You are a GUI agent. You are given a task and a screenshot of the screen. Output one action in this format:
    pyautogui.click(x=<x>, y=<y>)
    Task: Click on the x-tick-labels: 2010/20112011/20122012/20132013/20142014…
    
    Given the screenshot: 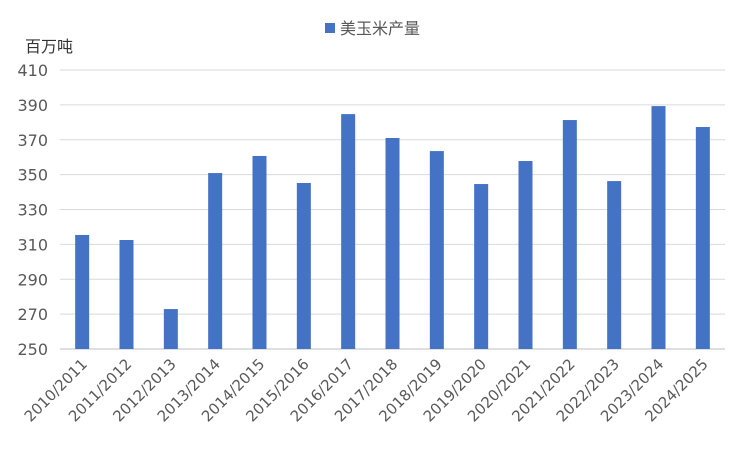 What is the action you would take?
    pyautogui.click(x=366, y=390)
    